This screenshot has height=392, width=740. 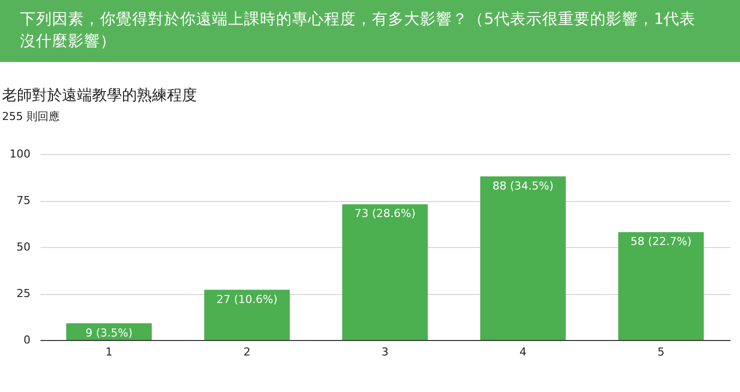 What do you see at coordinates (23, 293) in the screenshot?
I see `y-tick-label: 25` at bounding box center [23, 293].